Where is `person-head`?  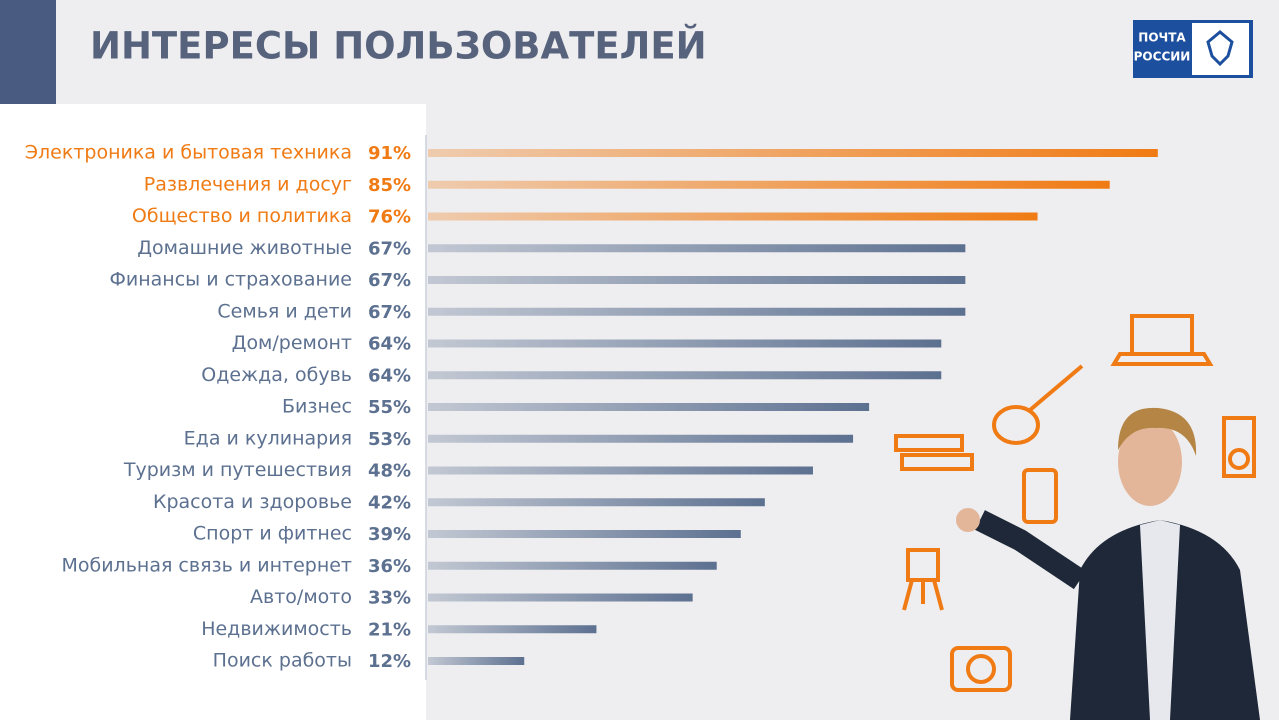 person-head is located at coordinates (1150, 462).